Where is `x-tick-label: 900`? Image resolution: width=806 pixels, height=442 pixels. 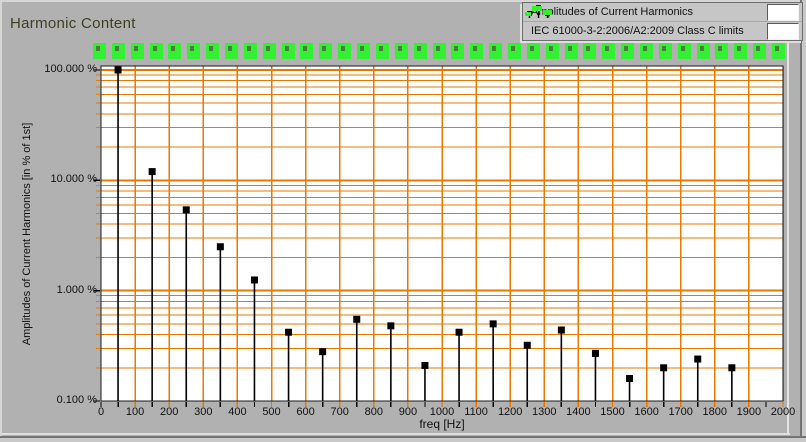 x-tick-label: 900 is located at coordinates (408, 412).